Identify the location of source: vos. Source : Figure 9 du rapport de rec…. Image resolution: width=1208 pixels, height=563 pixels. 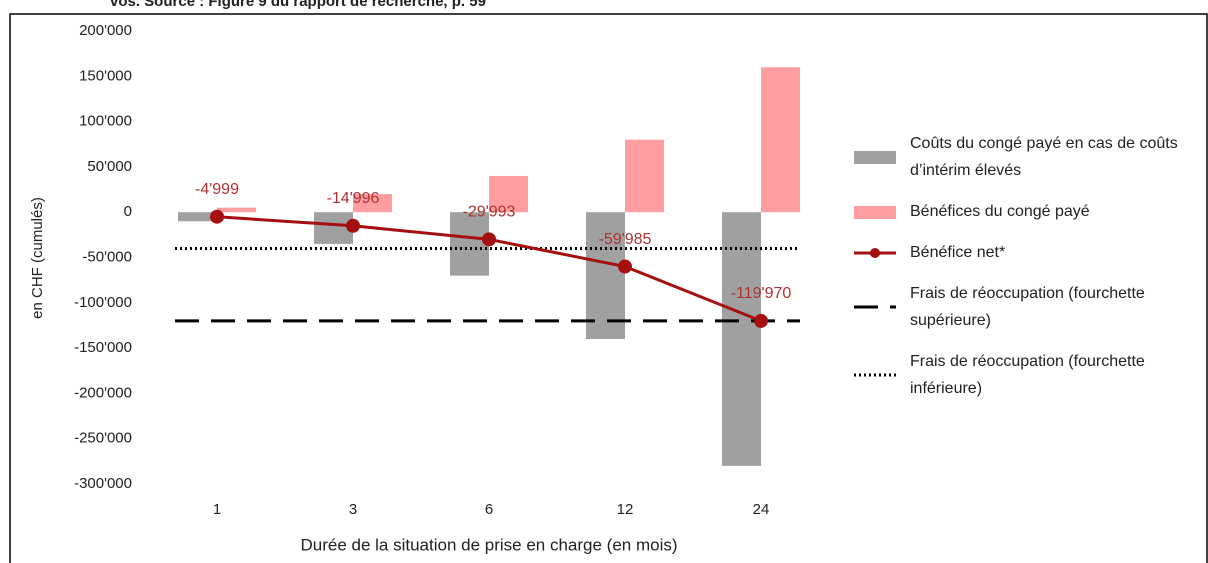
(298, 5).